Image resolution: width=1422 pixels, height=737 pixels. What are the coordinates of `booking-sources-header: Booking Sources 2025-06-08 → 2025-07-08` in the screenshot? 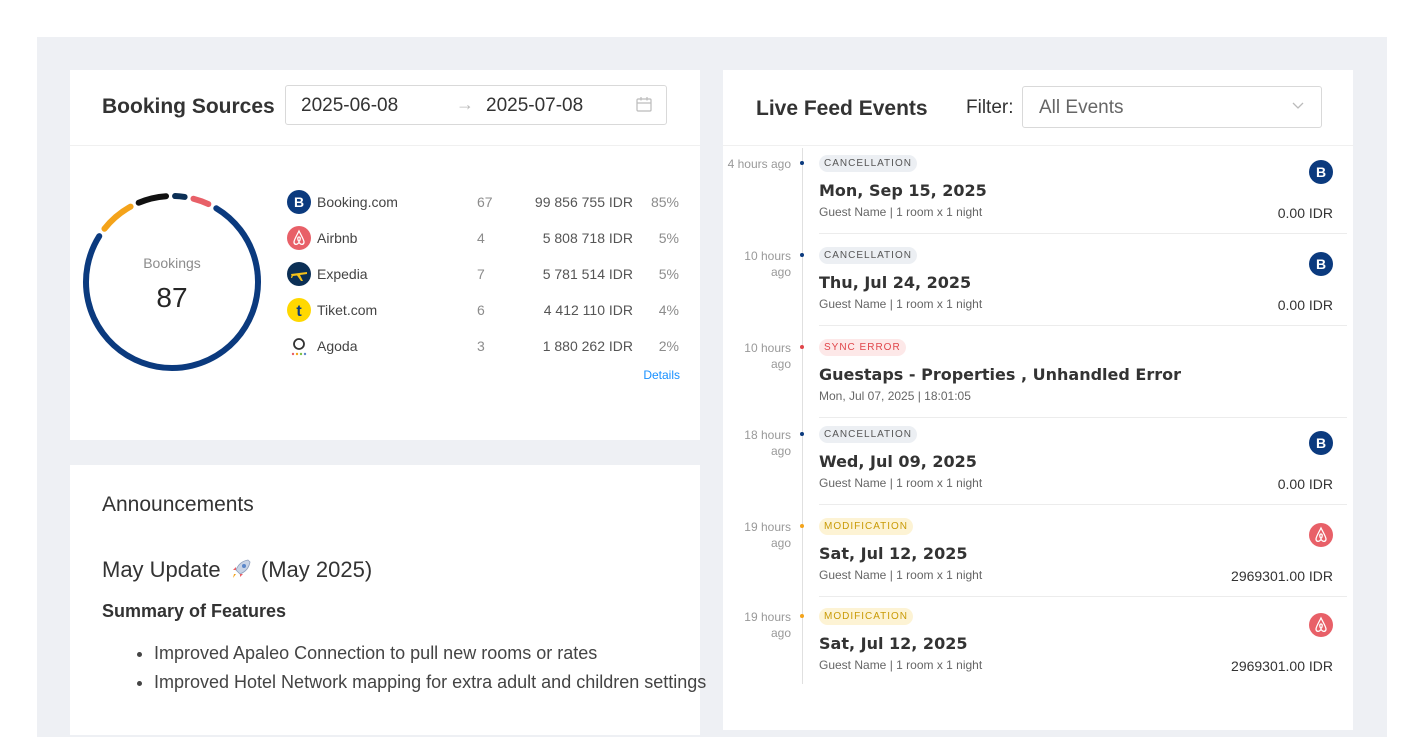 It's located at (385, 108).